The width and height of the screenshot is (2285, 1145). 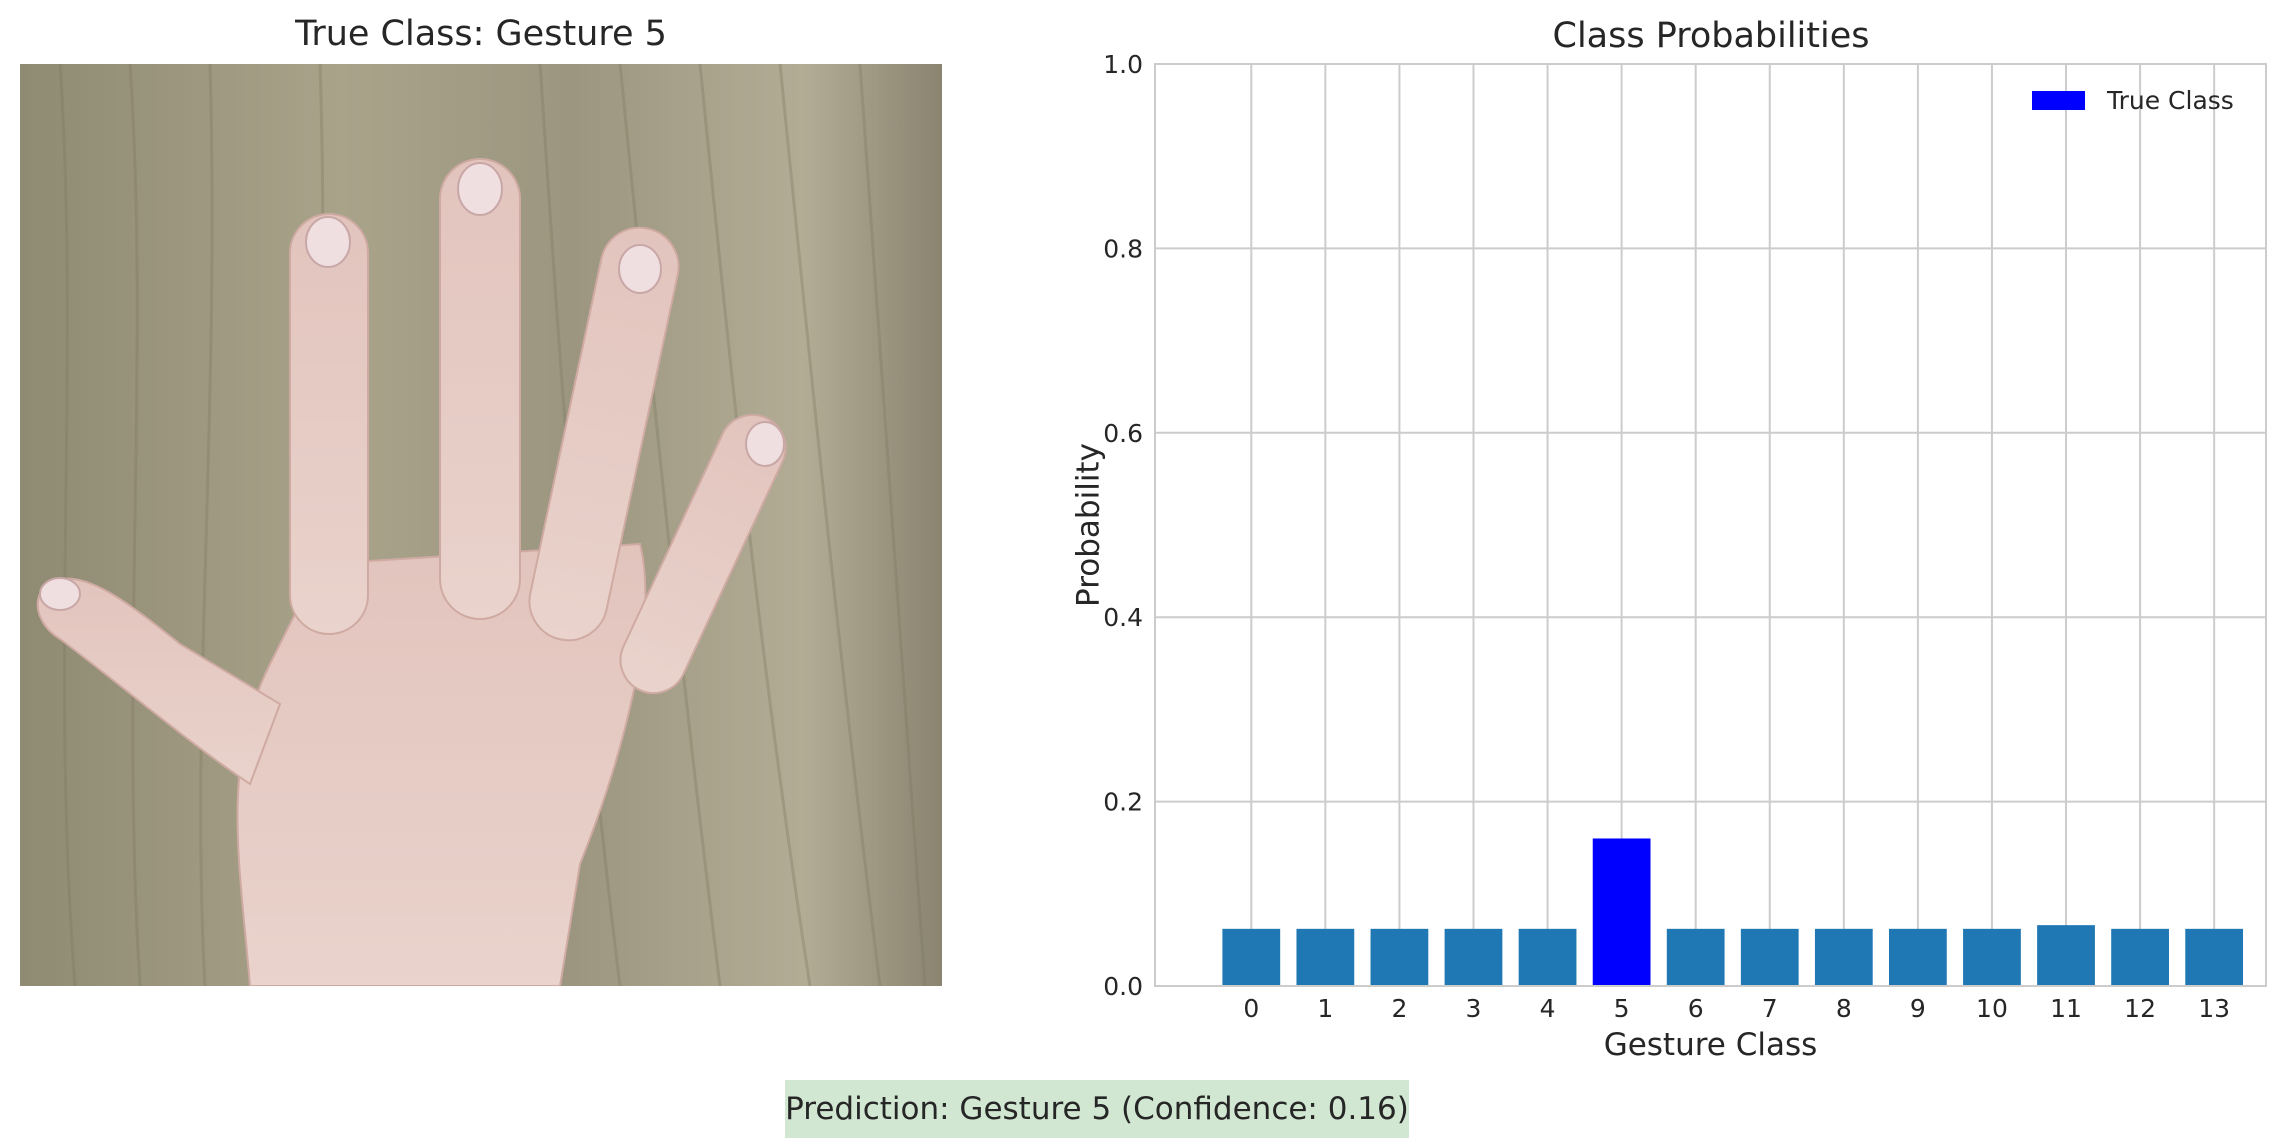 What do you see at coordinates (1696, 1008) in the screenshot?
I see `x-tick-label: 6` at bounding box center [1696, 1008].